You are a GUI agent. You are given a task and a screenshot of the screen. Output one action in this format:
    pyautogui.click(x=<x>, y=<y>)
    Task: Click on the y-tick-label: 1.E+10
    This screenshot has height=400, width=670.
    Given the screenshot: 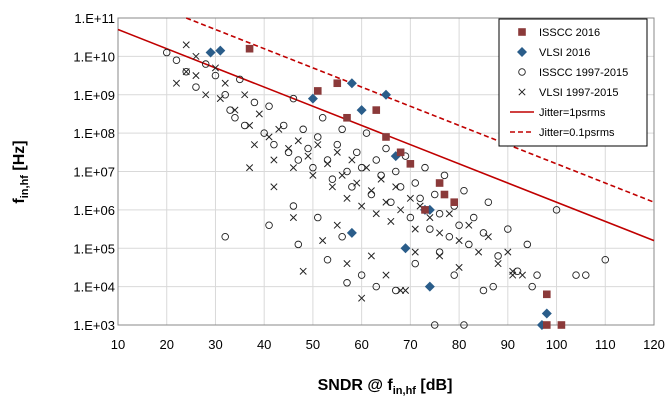 What is the action you would take?
    pyautogui.click(x=94, y=56)
    